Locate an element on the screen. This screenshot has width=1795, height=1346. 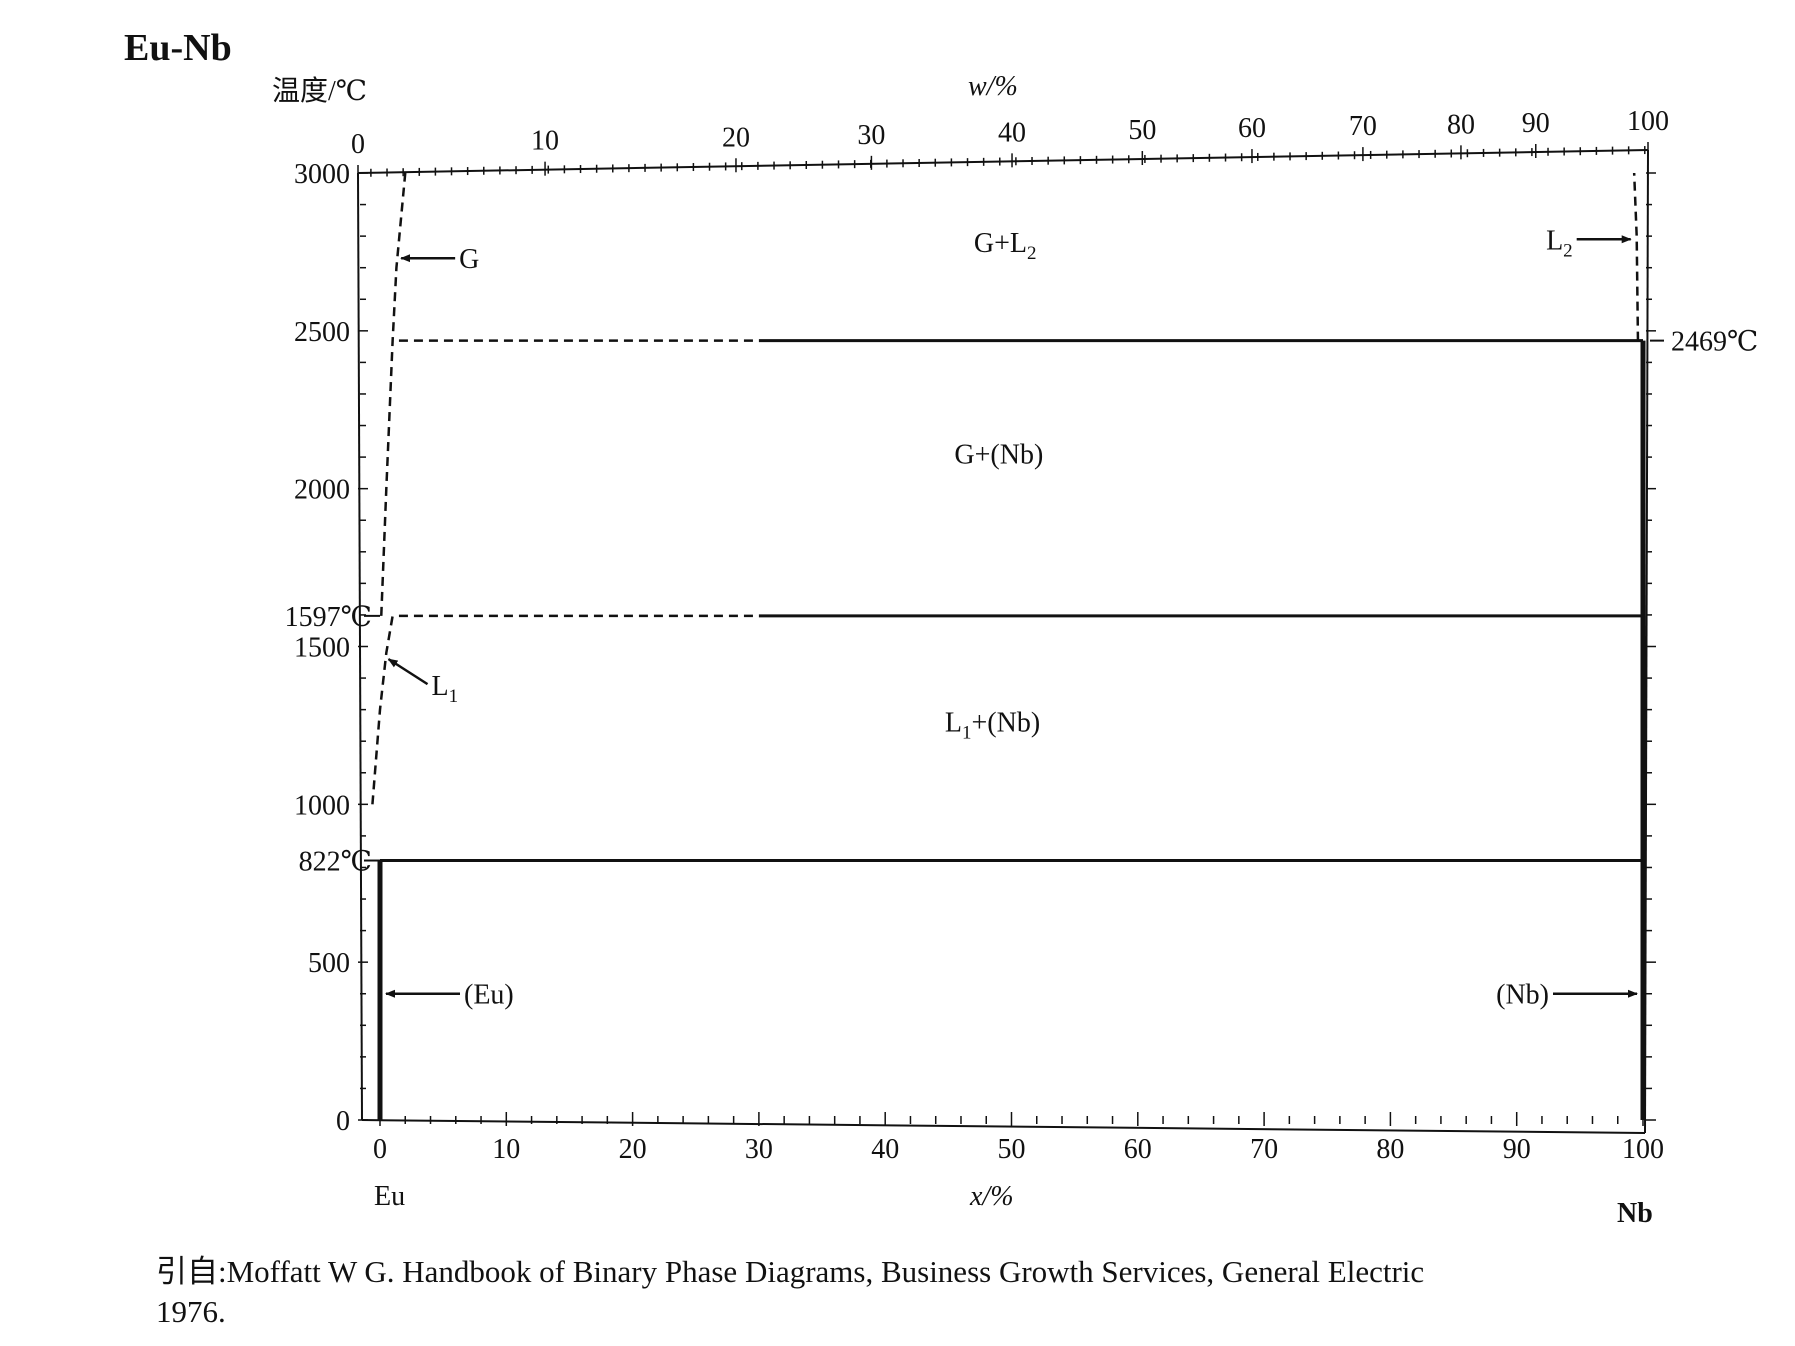
x-top-tick-label: 100 is located at coordinates (1648, 121).